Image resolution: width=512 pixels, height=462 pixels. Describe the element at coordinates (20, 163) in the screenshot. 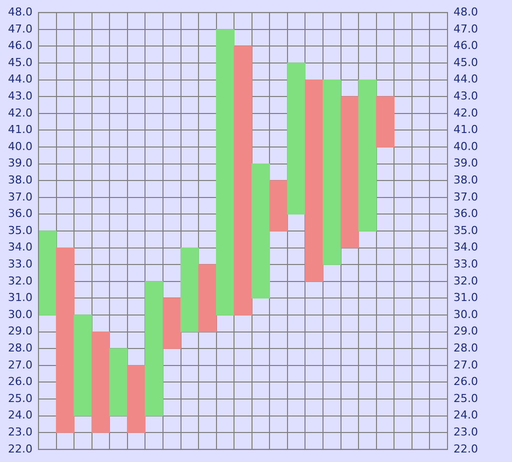

I see `y-tick-label: 39.0` at that location.